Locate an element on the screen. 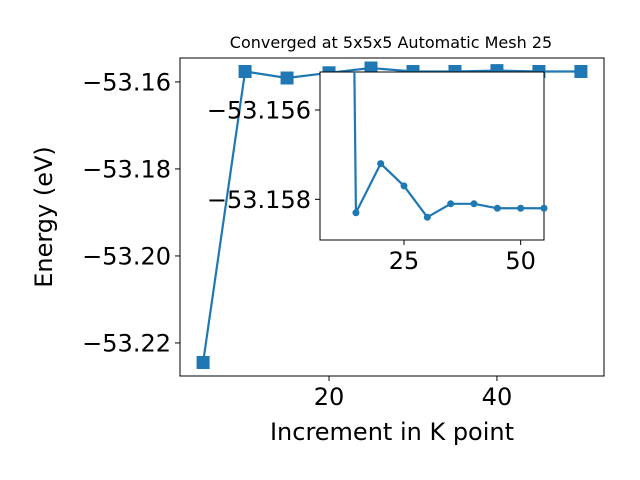  inset-y-axis: −53.158 −53.156 is located at coordinates (263, 155).